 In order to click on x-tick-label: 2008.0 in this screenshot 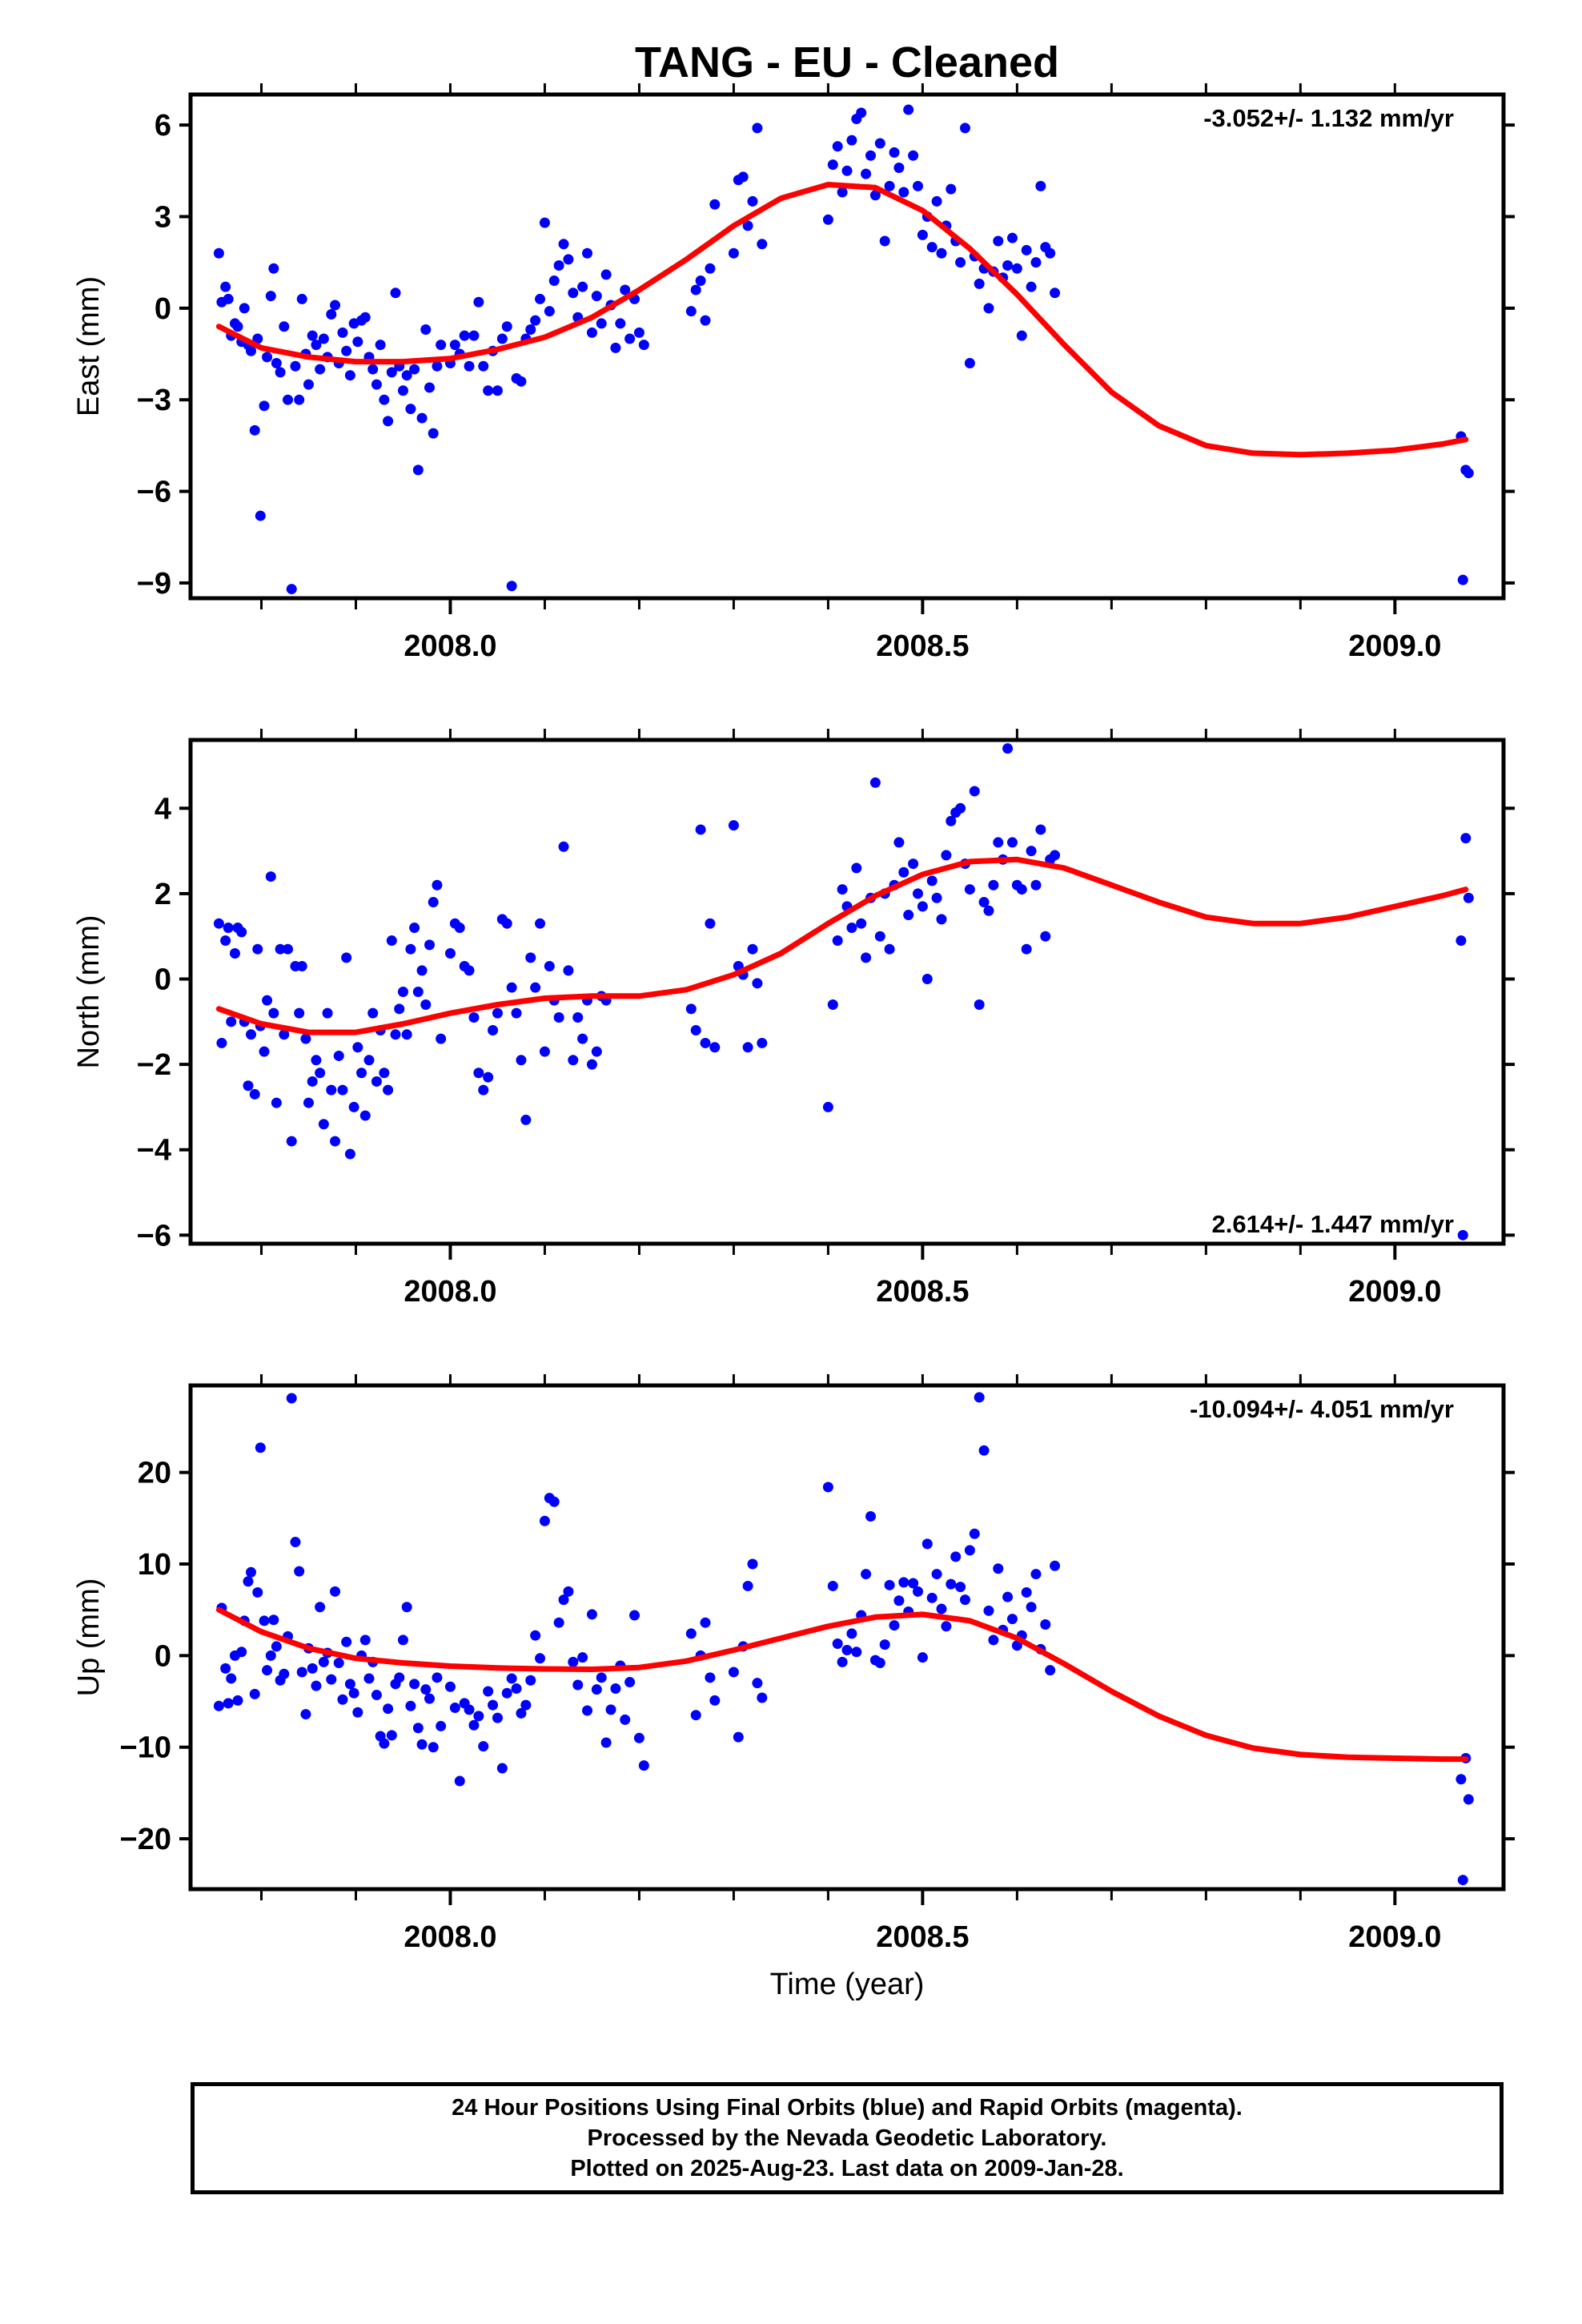, I will do `click(450, 1292)`.